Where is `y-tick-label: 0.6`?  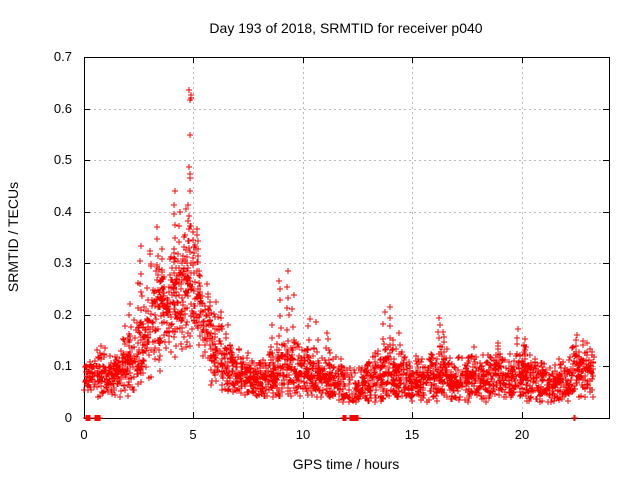
y-tick-label: 0.6 is located at coordinates (63, 108).